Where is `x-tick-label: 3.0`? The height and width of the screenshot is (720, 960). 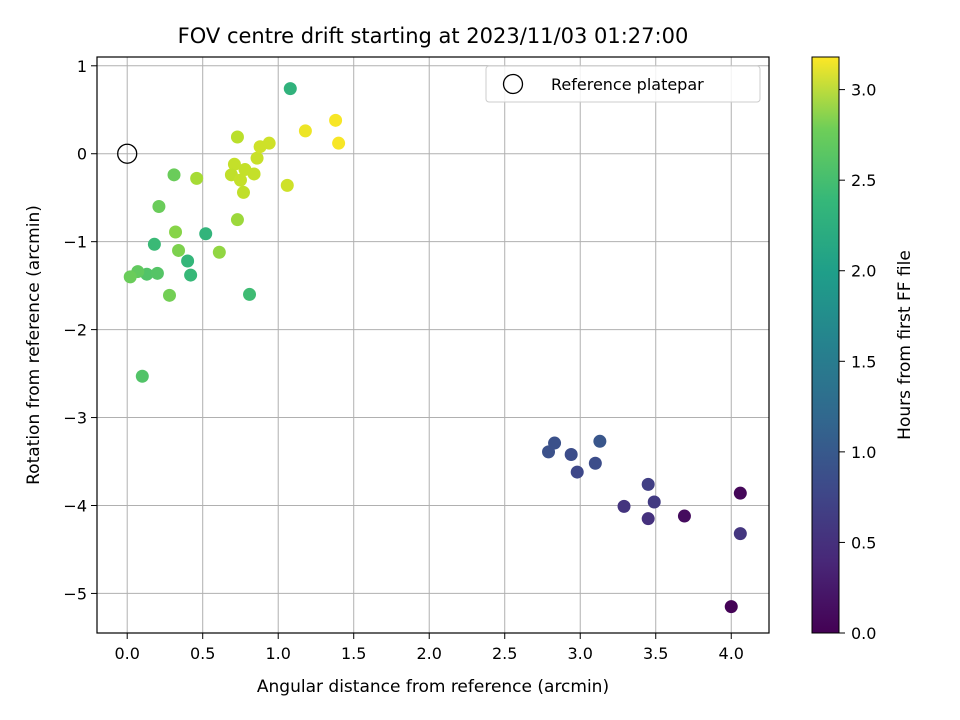
x-tick-label: 3.0 is located at coordinates (580, 653).